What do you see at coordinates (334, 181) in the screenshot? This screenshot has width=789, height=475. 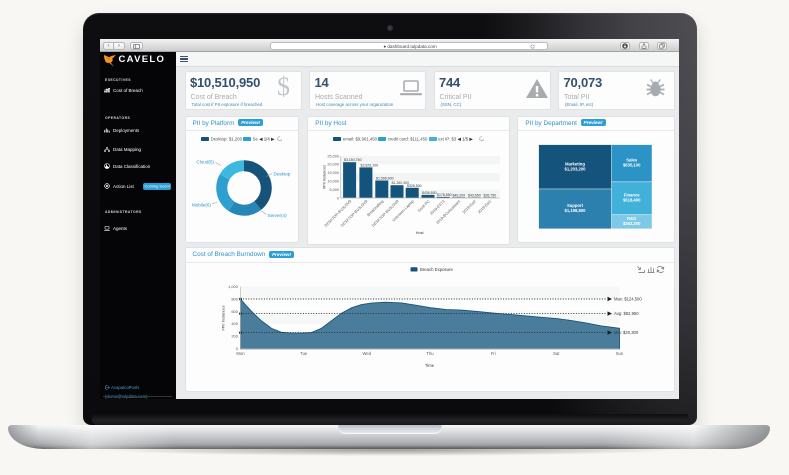 I see `svg-text: 10,000` at bounding box center [334, 181].